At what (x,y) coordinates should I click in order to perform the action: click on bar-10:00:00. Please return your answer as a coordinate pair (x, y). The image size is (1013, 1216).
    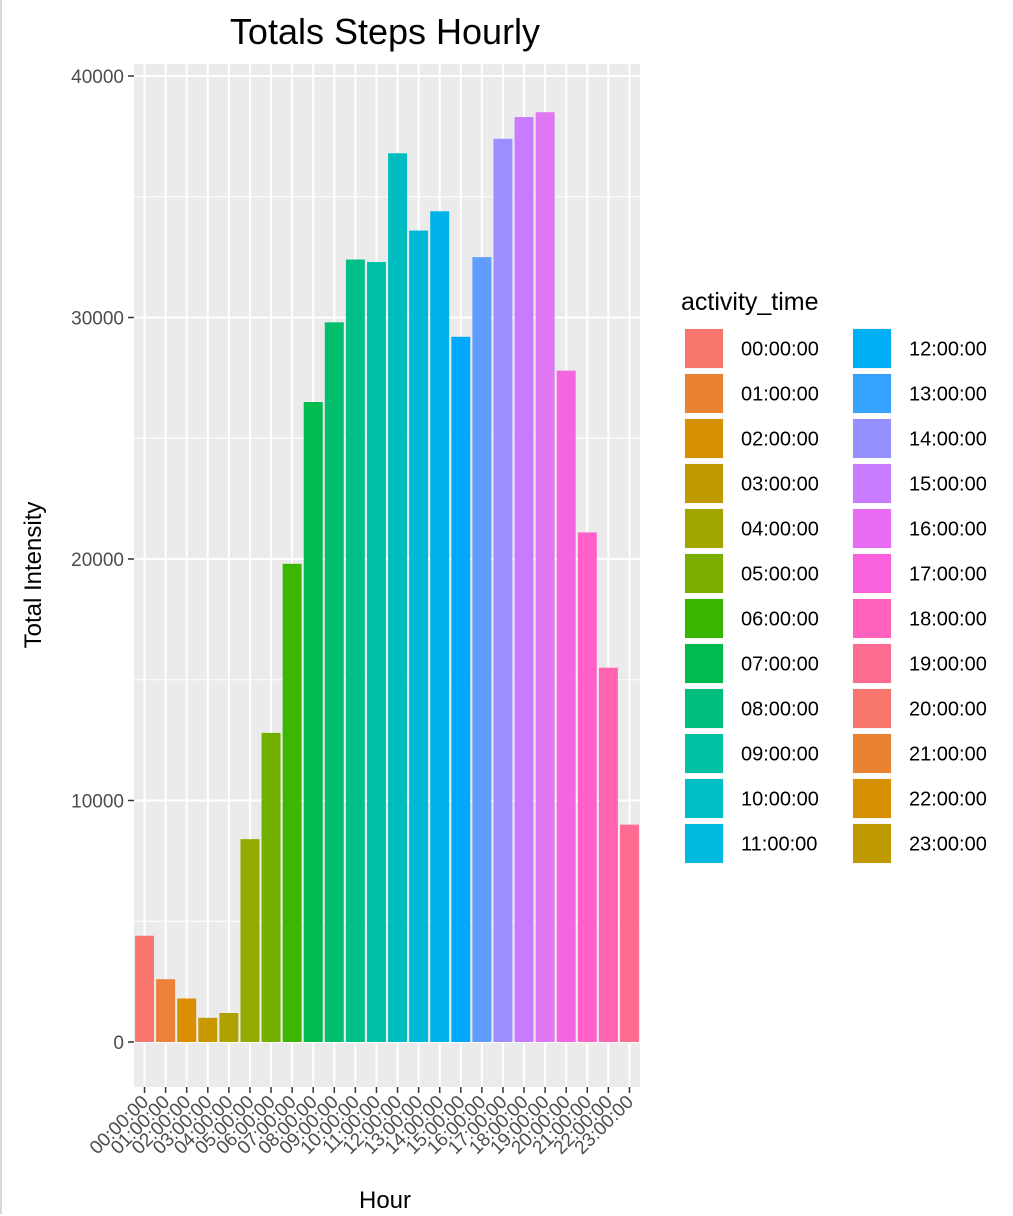
    Looking at the image, I should click on (355, 650).